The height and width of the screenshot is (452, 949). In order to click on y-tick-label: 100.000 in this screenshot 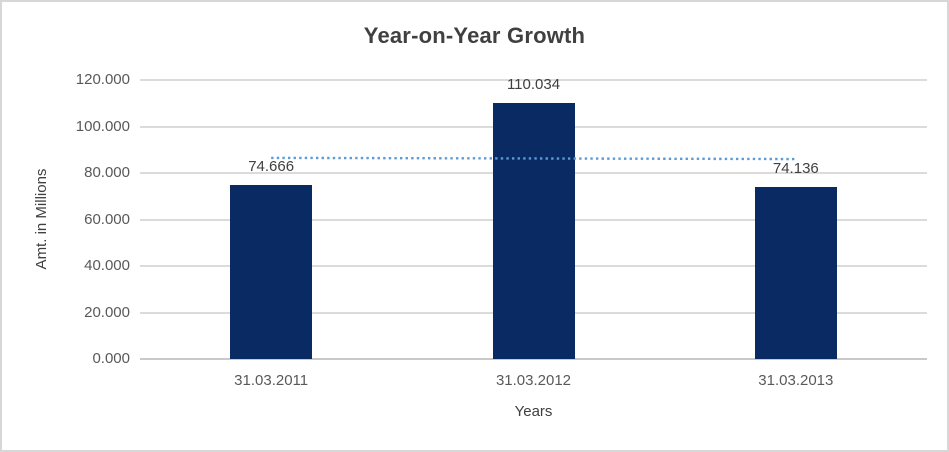, I will do `click(102, 126)`.